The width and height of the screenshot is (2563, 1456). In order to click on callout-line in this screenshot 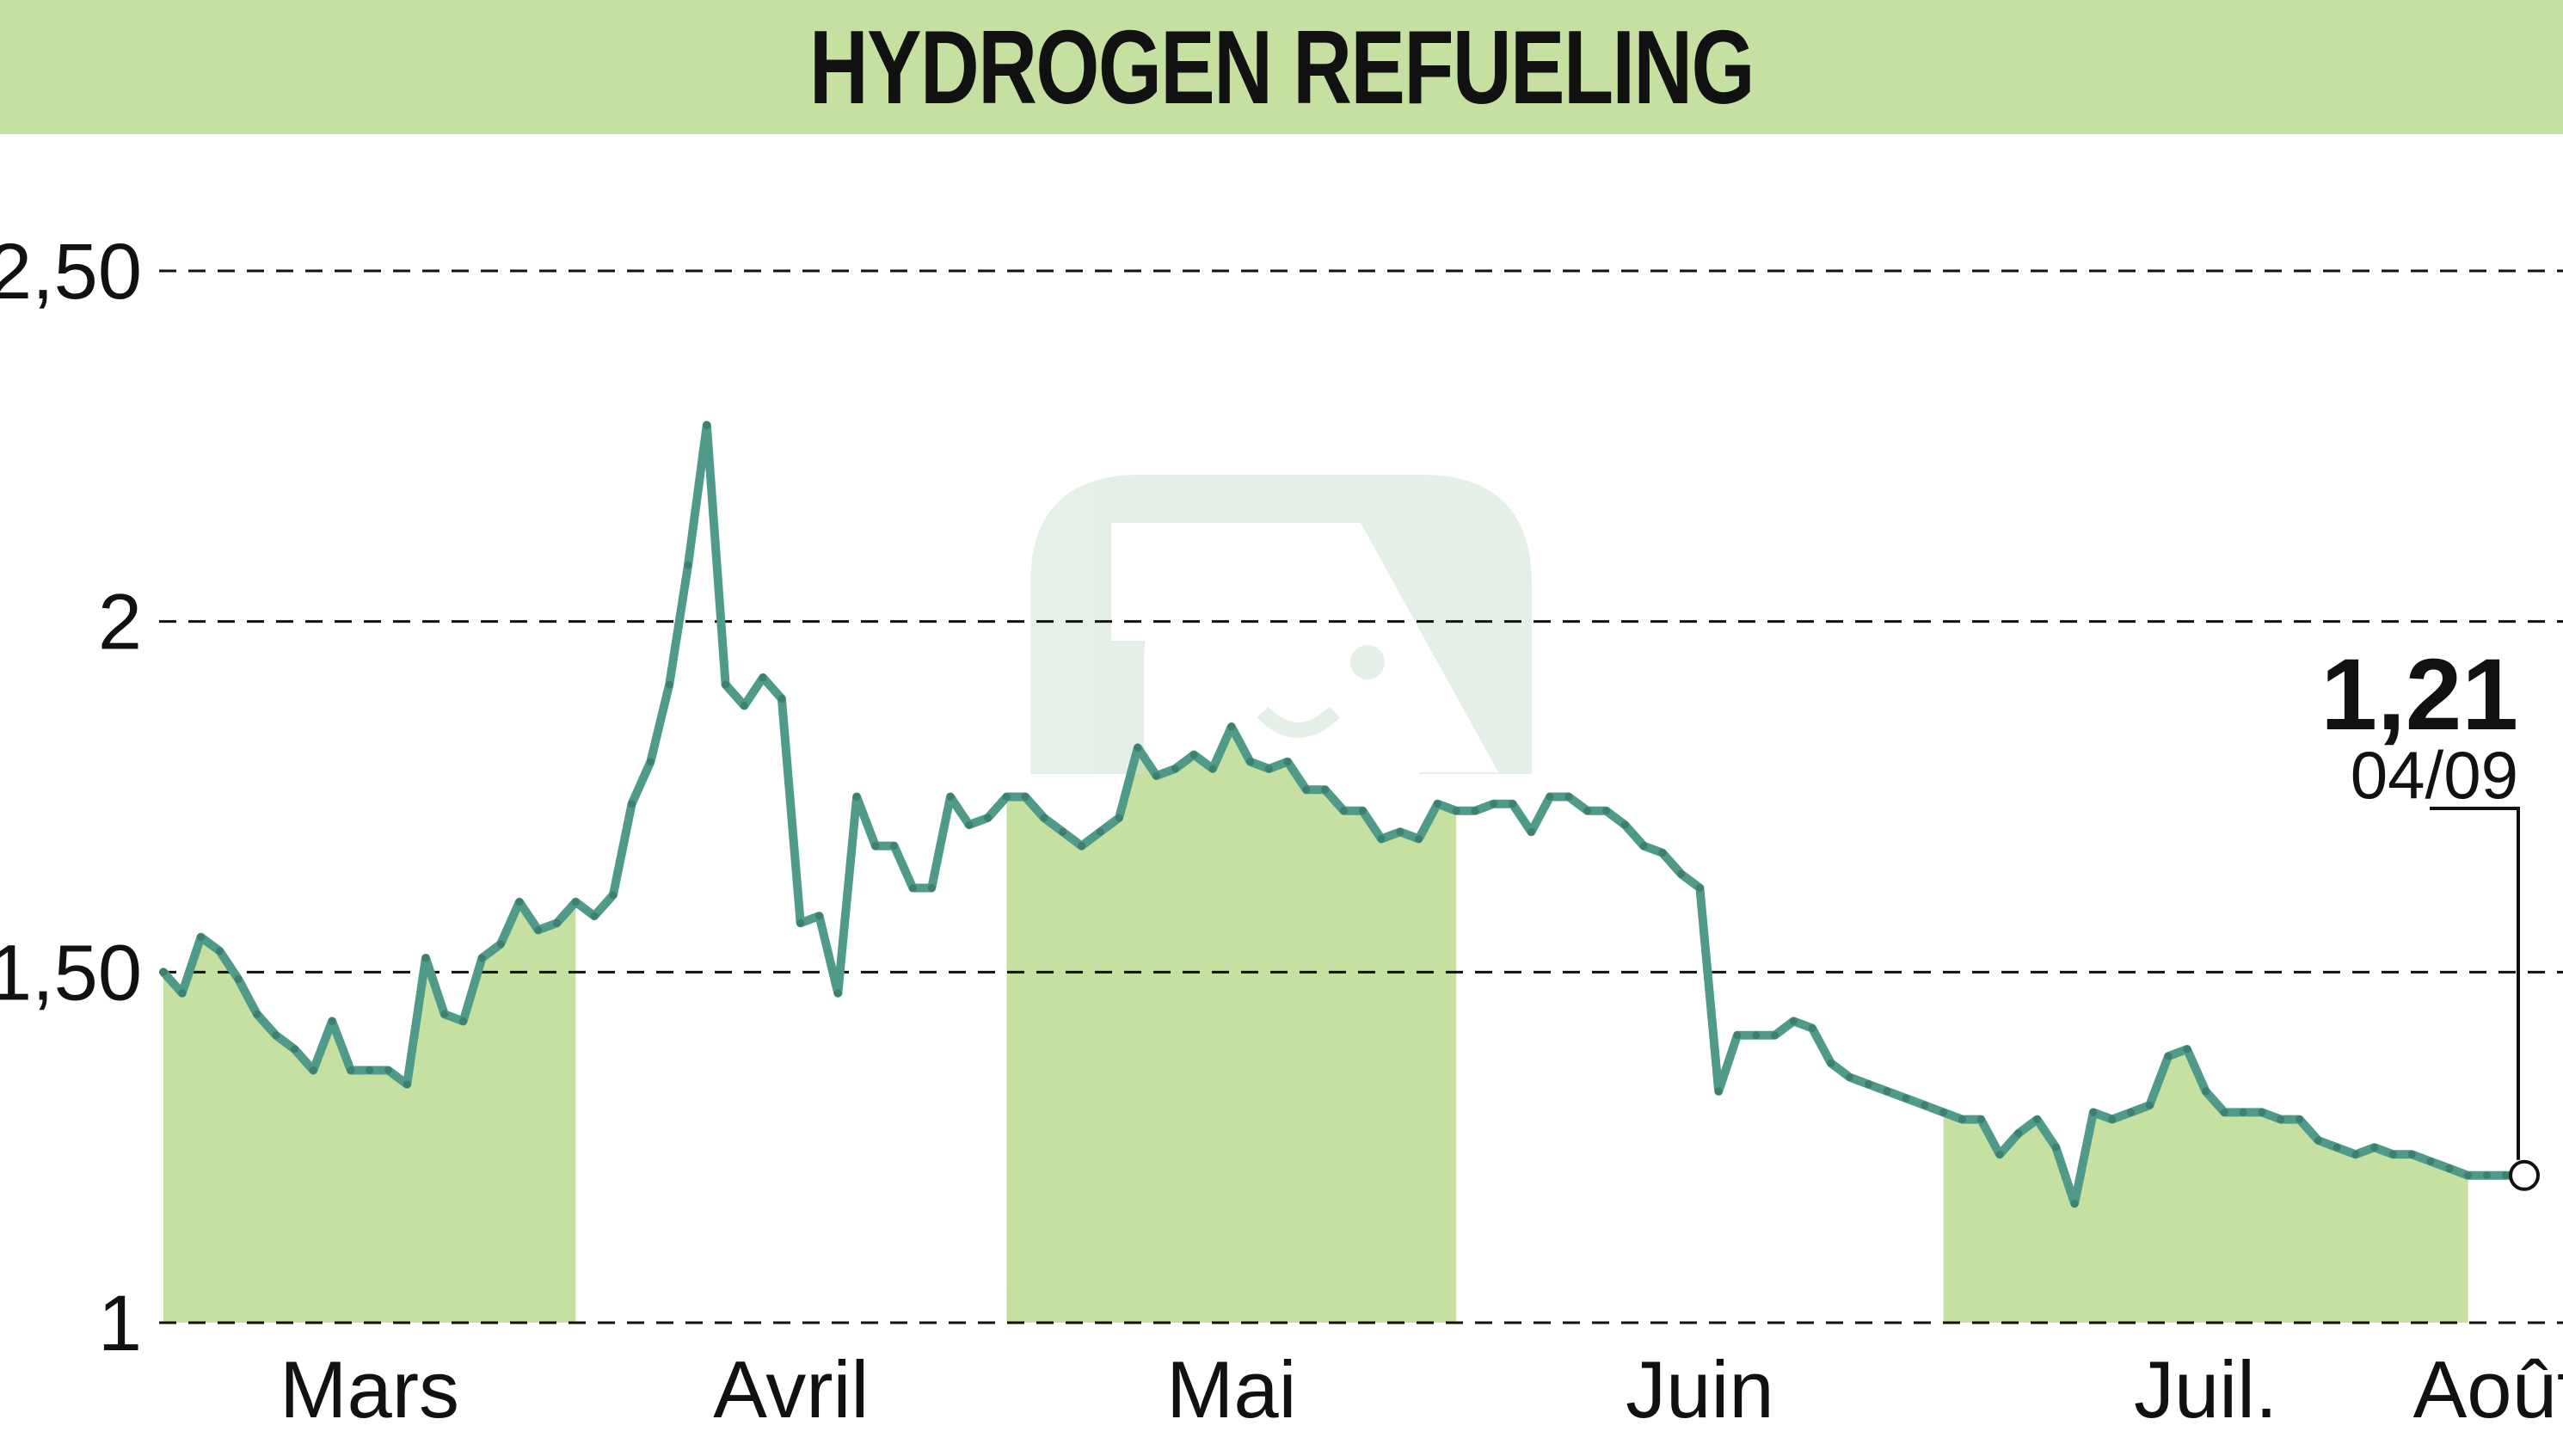, I will do `click(2475, 984)`.